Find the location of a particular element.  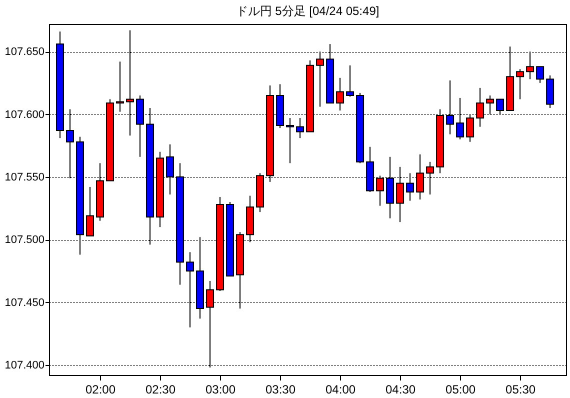

y-tick-label: 107.400 is located at coordinates (24, 365).